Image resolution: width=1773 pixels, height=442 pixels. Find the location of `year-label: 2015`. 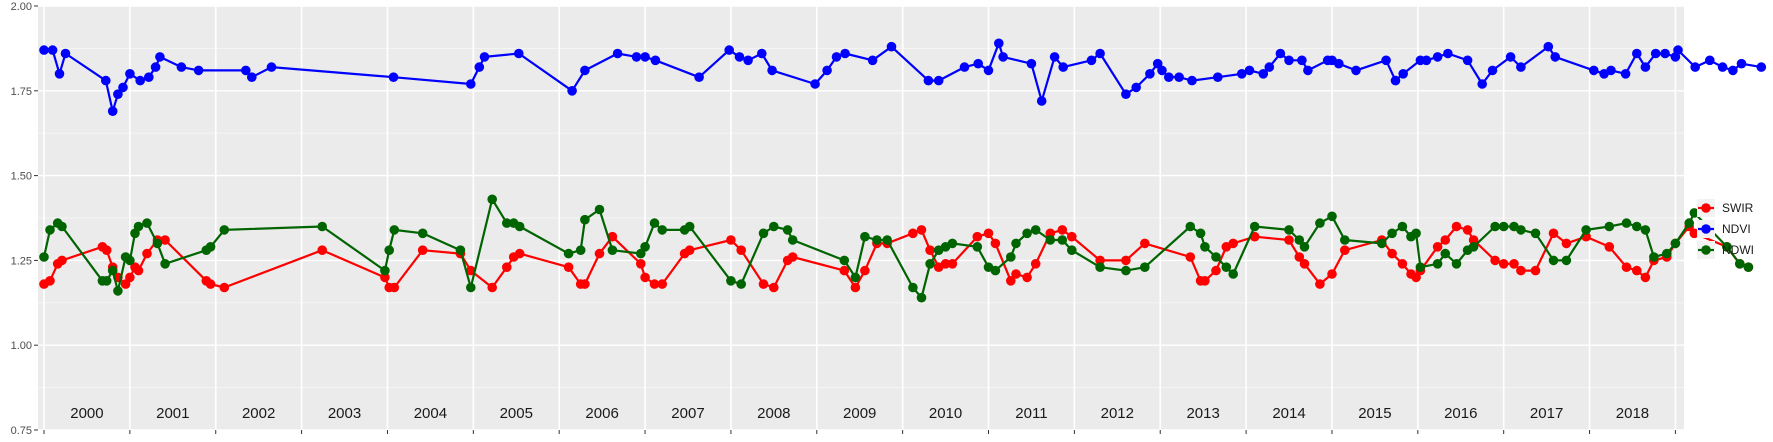

year-label: 2015 is located at coordinates (1374, 413).